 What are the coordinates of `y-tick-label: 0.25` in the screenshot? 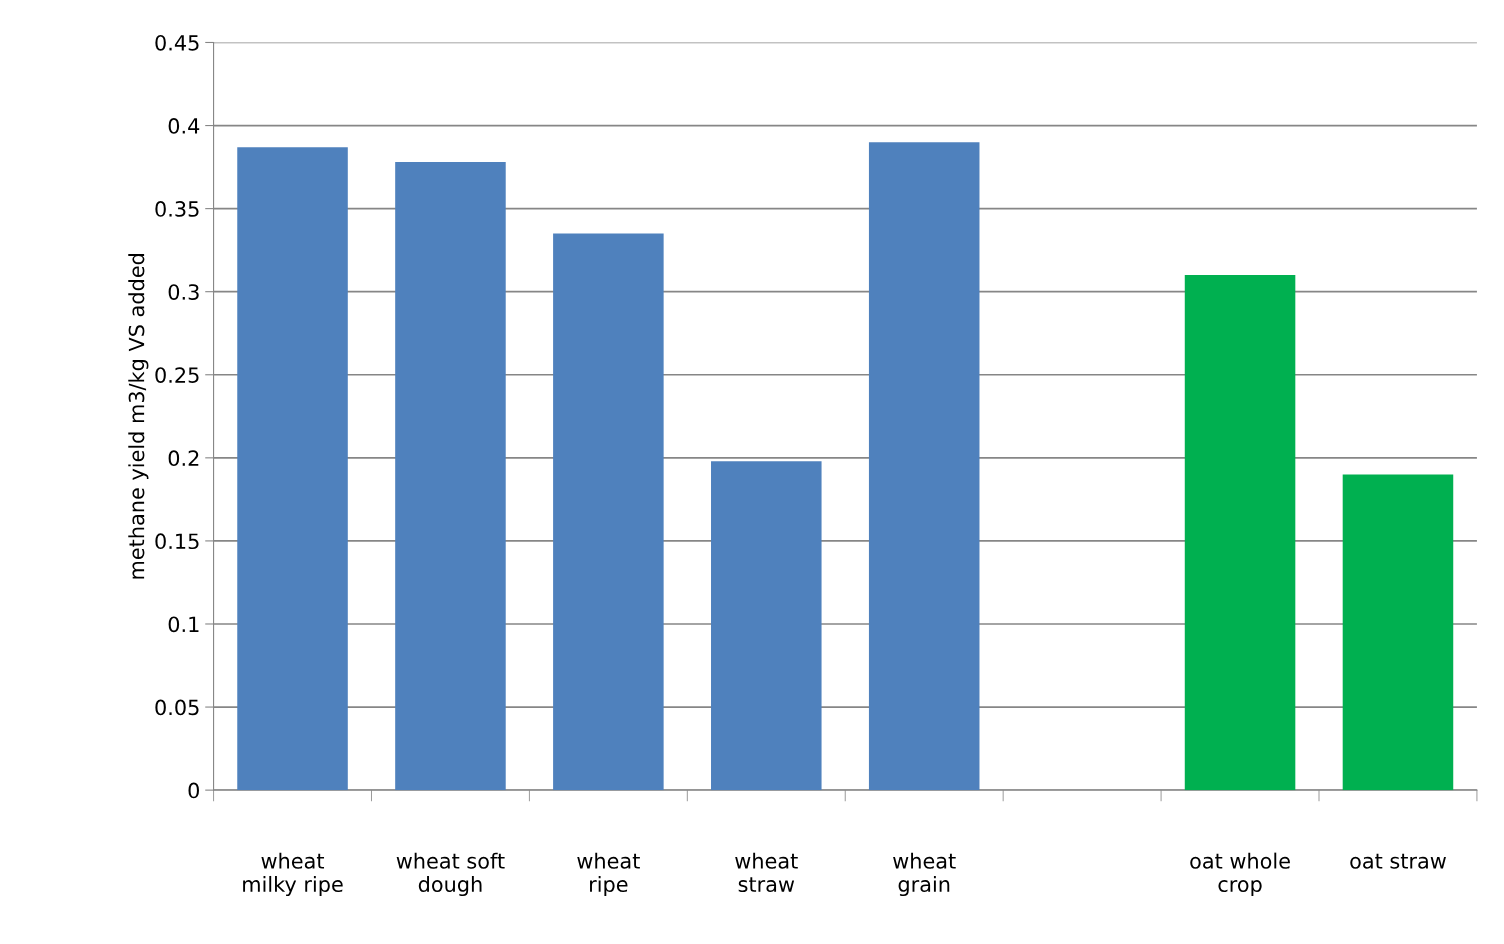 It's located at (177, 375).